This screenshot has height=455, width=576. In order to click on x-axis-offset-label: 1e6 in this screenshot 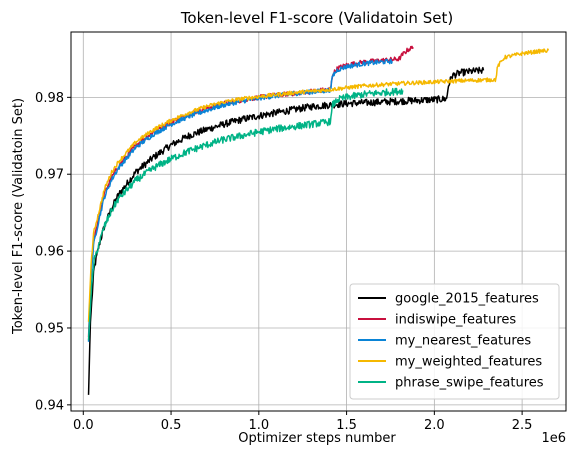, I will do `click(553, 438)`.